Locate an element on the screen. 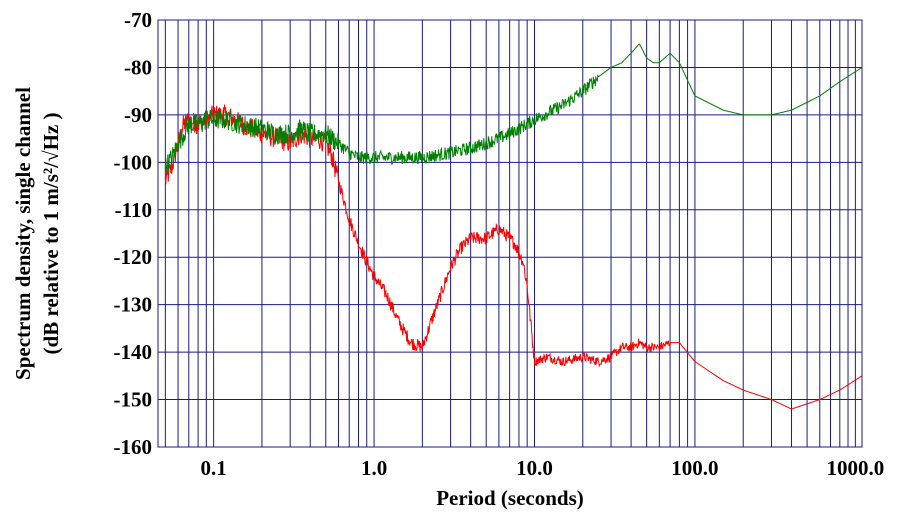 This screenshot has width=897, height=515. x-tick-label: 10.0 is located at coordinates (534, 468).